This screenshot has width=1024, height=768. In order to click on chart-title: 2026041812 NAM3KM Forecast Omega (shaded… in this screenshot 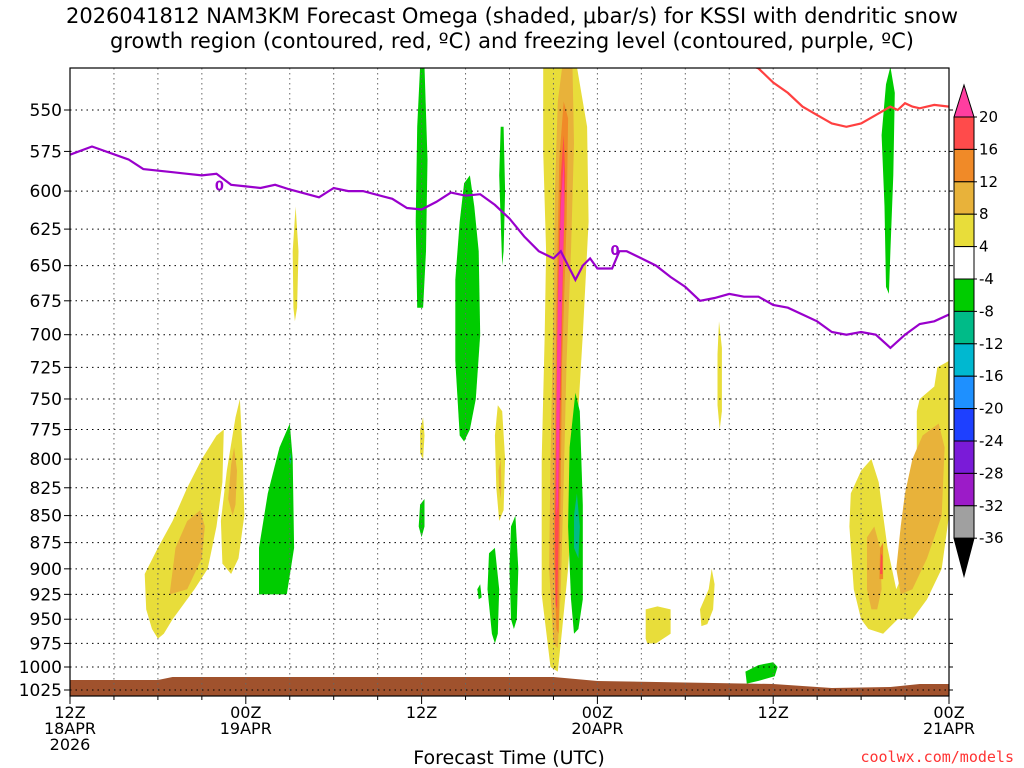, I will do `click(512, 29)`.